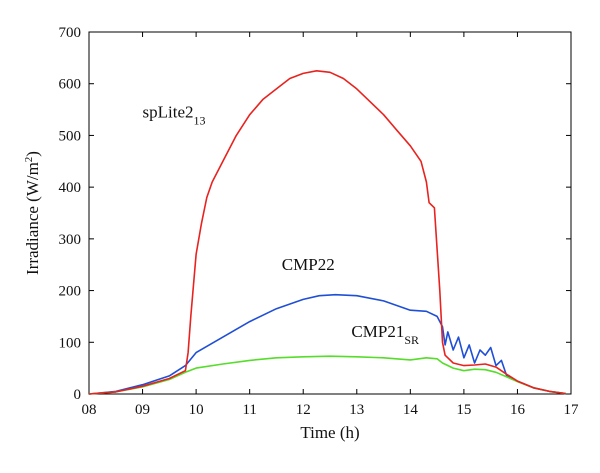 This screenshot has height=473, width=600. What do you see at coordinates (327, 375) in the screenshot?
I see `series-line-cmp21` at bounding box center [327, 375].